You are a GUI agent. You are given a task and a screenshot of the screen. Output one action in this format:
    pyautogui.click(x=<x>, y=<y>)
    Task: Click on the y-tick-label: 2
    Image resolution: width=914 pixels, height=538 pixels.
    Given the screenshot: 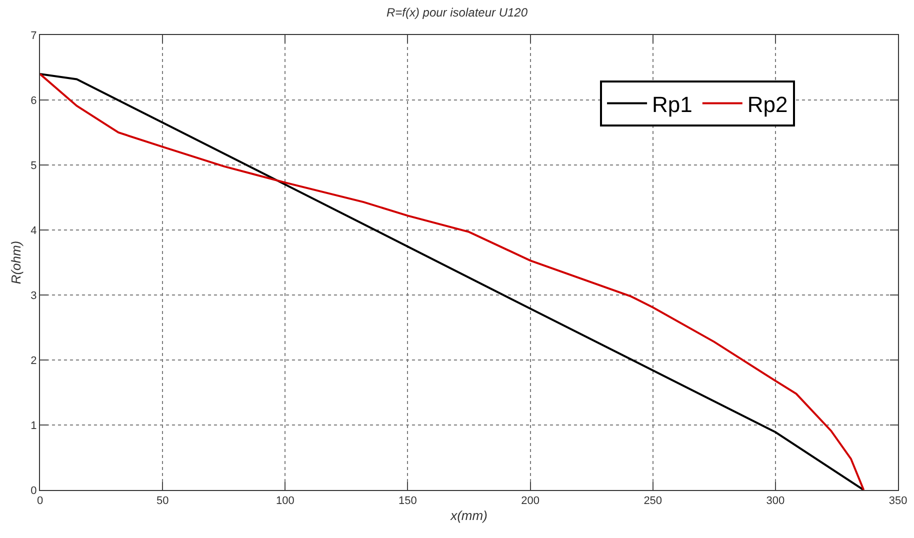 What is the action you would take?
    pyautogui.click(x=33, y=360)
    